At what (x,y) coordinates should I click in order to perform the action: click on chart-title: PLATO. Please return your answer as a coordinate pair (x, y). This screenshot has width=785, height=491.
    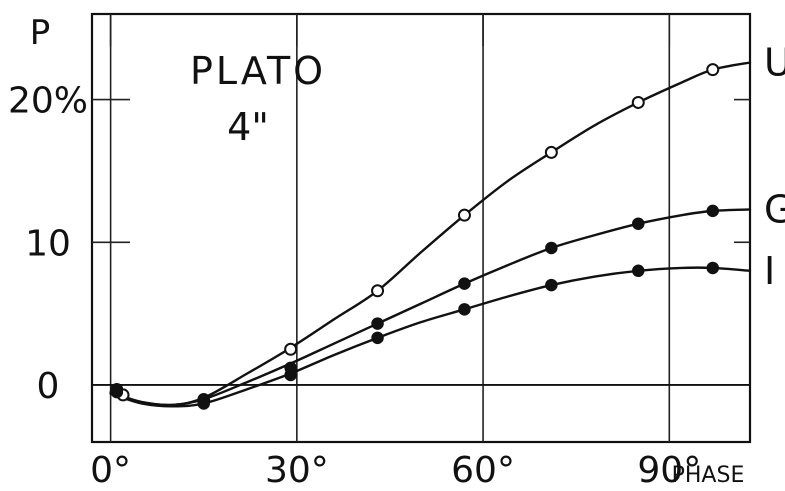
    Looking at the image, I should click on (258, 71).